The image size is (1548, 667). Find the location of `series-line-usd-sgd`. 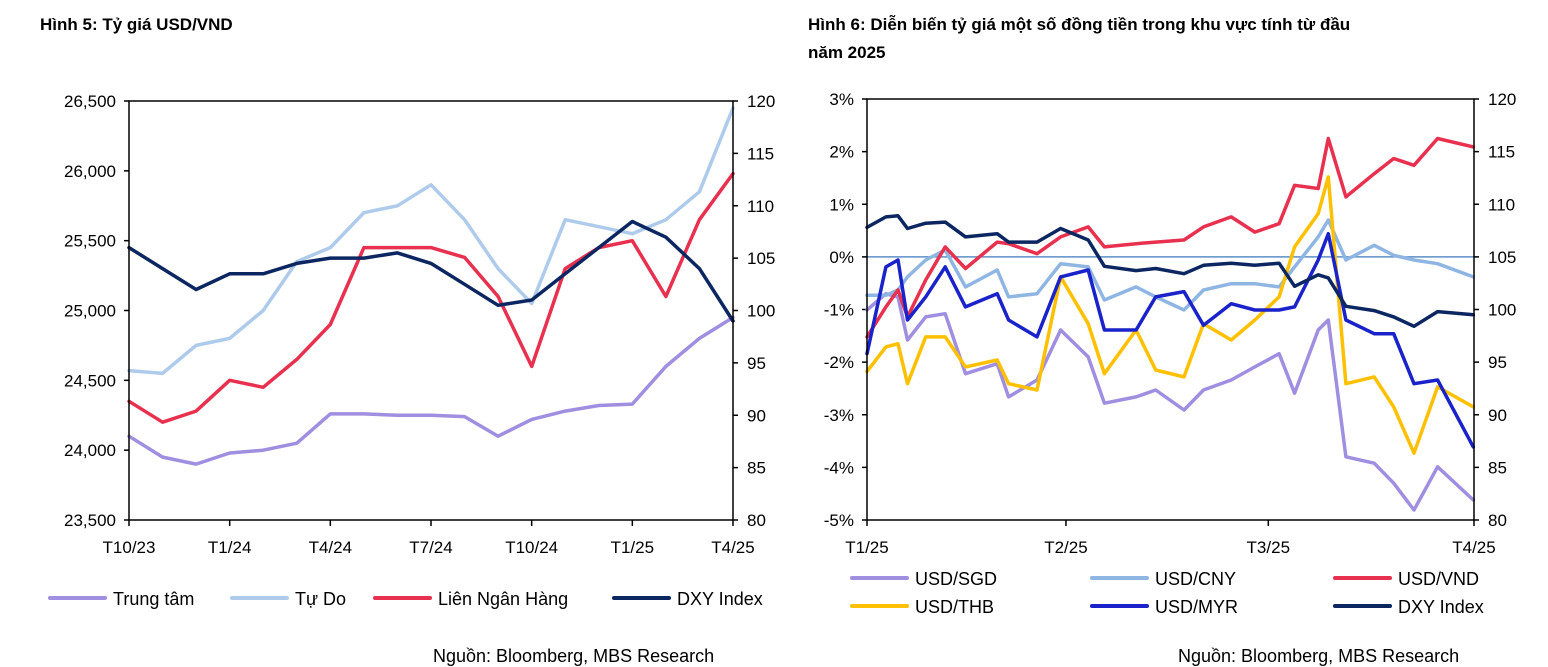

series-line-usd-sgd is located at coordinates (1170, 401).